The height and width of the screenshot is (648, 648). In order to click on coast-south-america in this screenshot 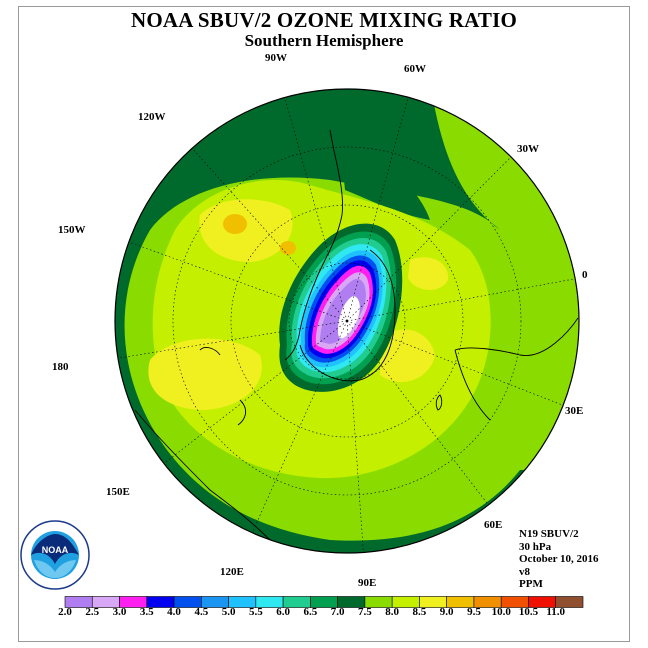, I will do `click(333, 195)`.